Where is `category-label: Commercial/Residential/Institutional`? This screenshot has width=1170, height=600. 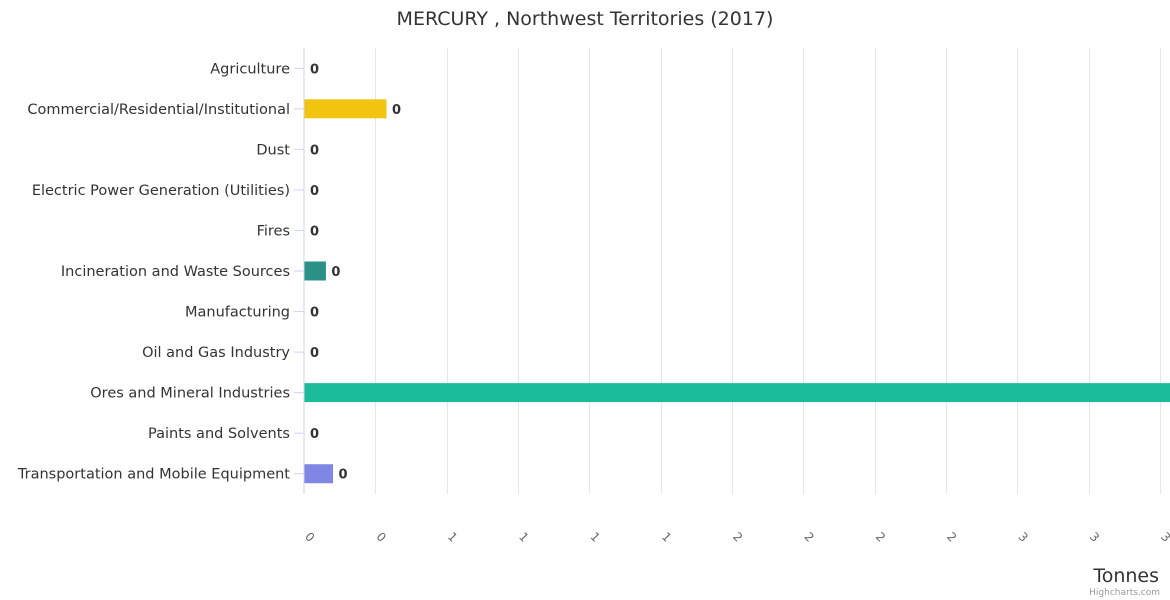 category-label: Commercial/Residential/Institutional is located at coordinates (158, 110).